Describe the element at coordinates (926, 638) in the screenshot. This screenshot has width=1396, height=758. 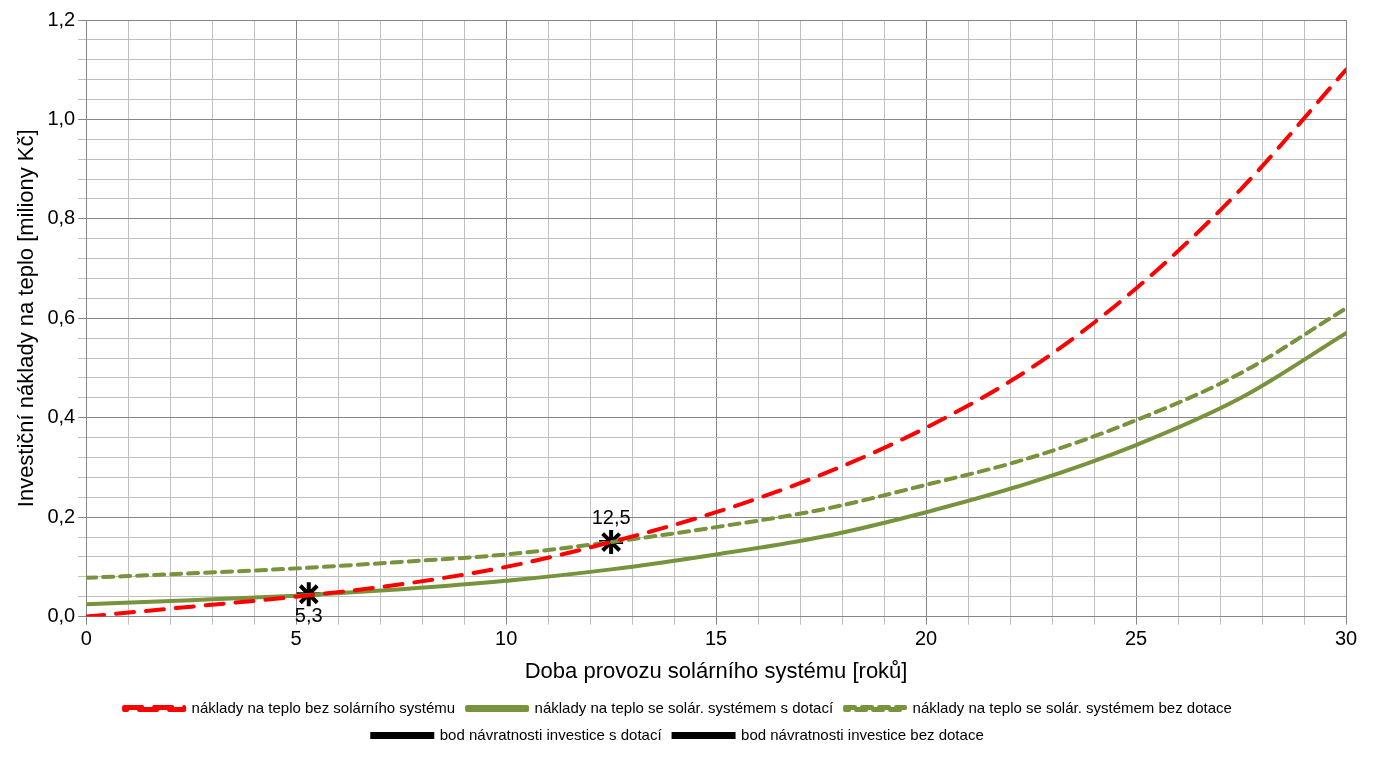
I see `x-tick-label: 20` at that location.